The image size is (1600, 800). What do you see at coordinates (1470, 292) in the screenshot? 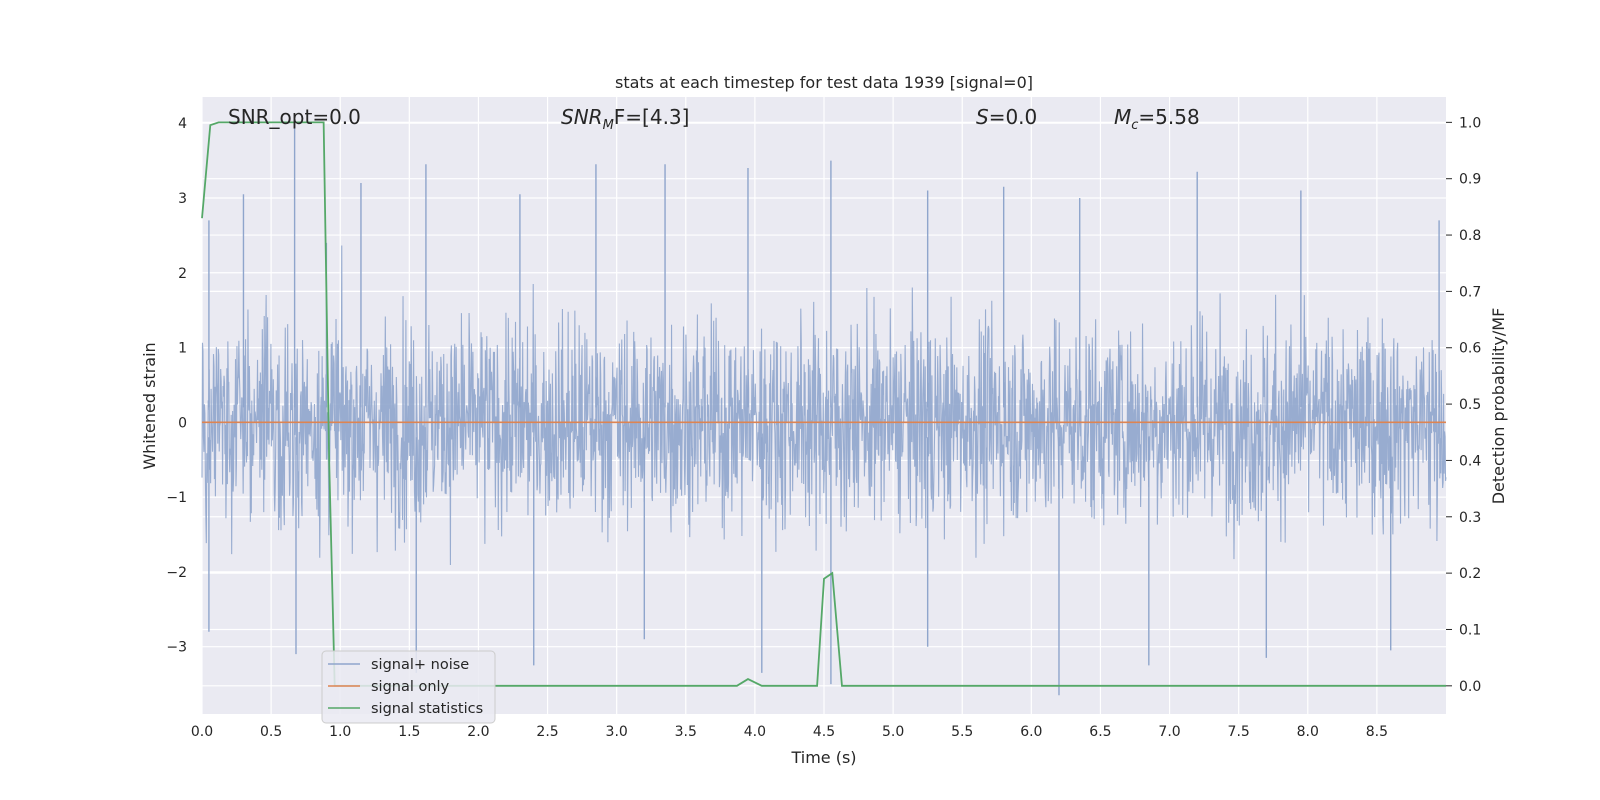
I see `y-right-tick-label: 0.7` at bounding box center [1470, 292].